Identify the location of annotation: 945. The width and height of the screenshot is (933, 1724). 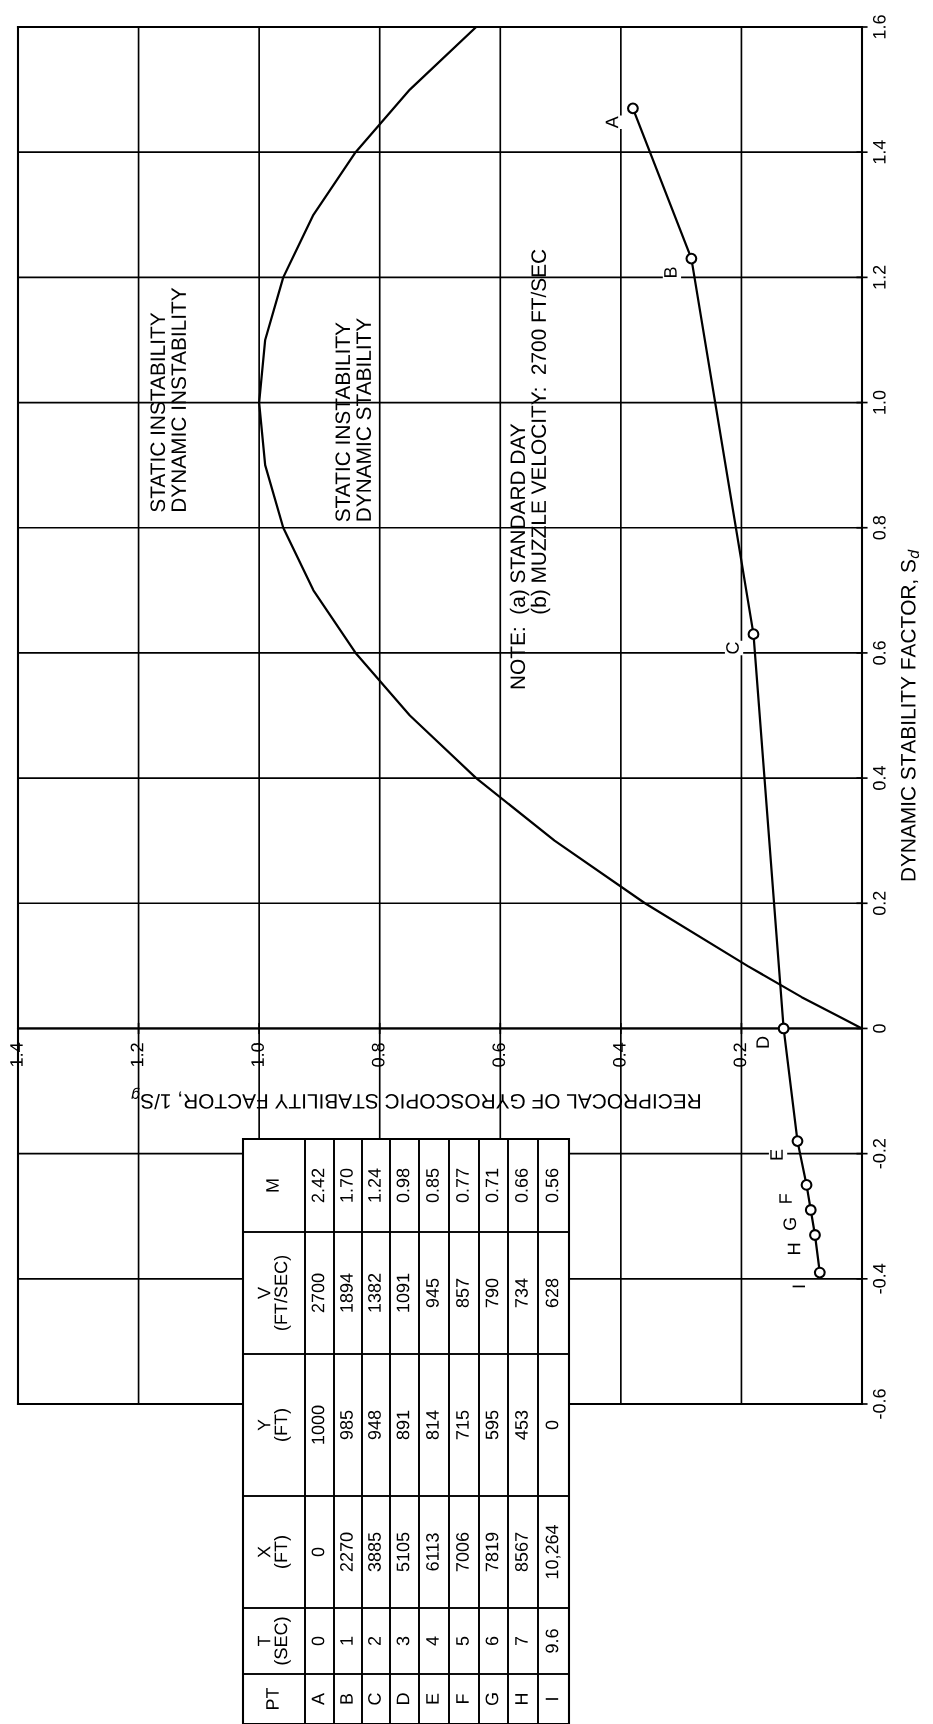
(432, 1293).